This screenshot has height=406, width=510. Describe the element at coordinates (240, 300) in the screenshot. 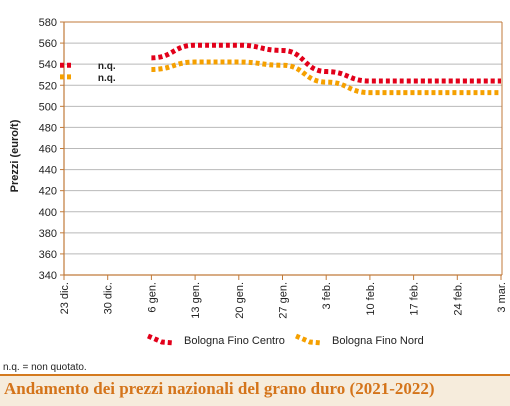

I see `x-tick-label: 20 gen.` at that location.